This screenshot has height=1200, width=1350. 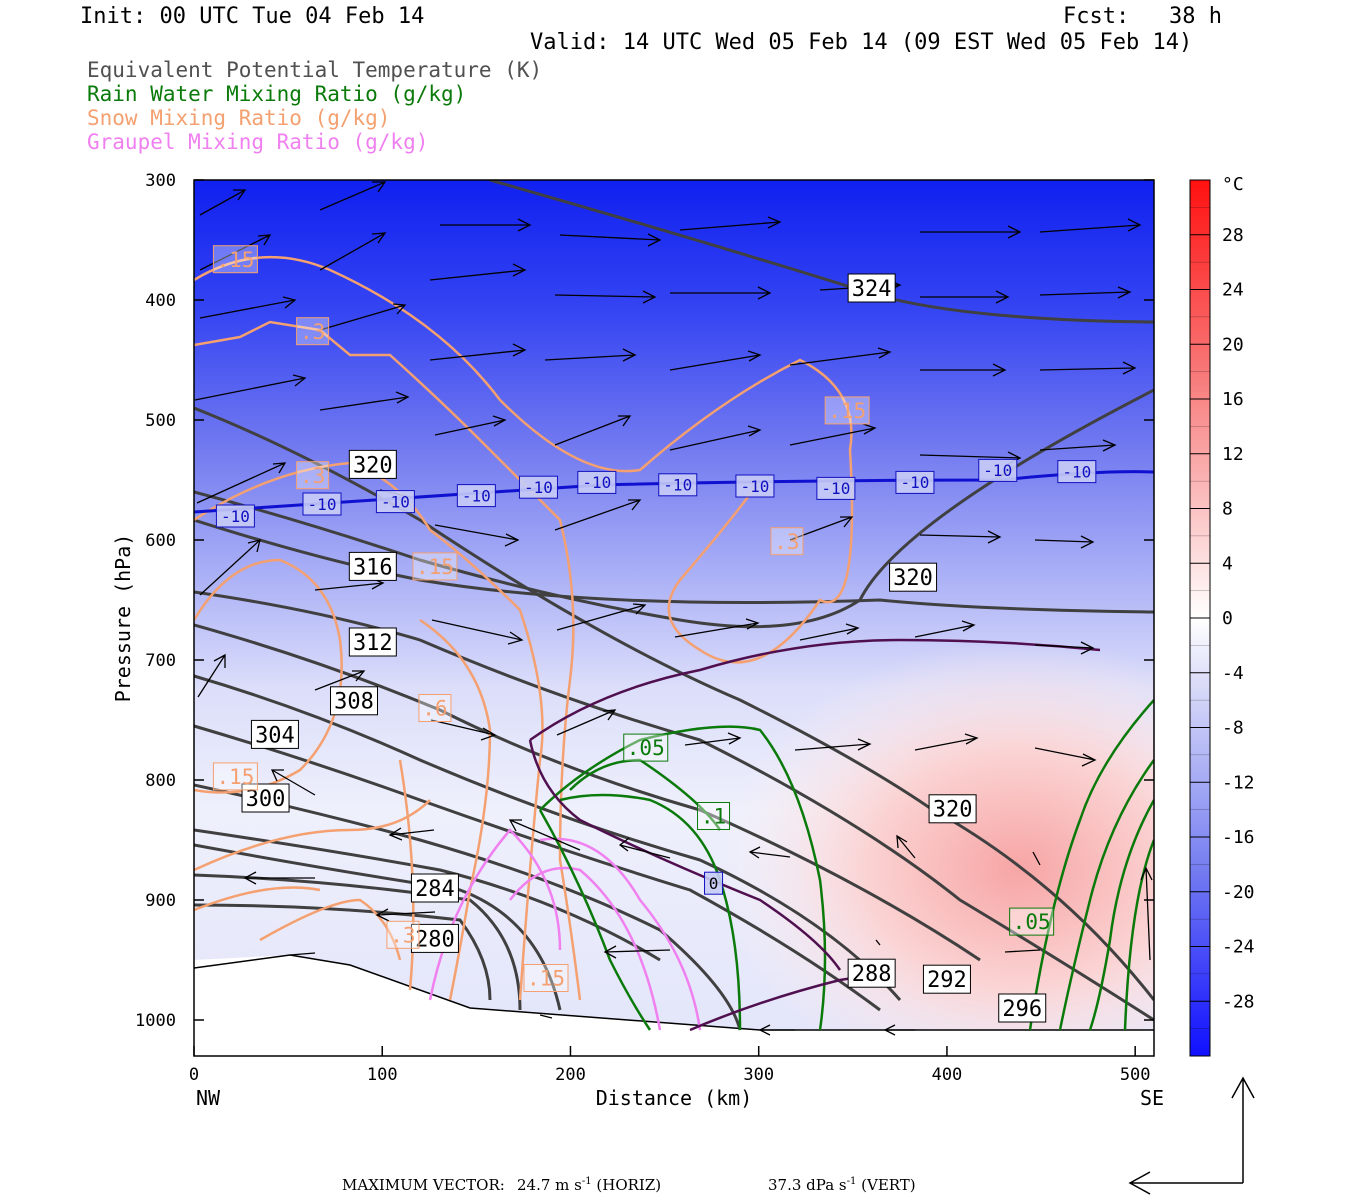 I want to click on colorbar-tick-label: -28, so click(x=1238, y=1001).